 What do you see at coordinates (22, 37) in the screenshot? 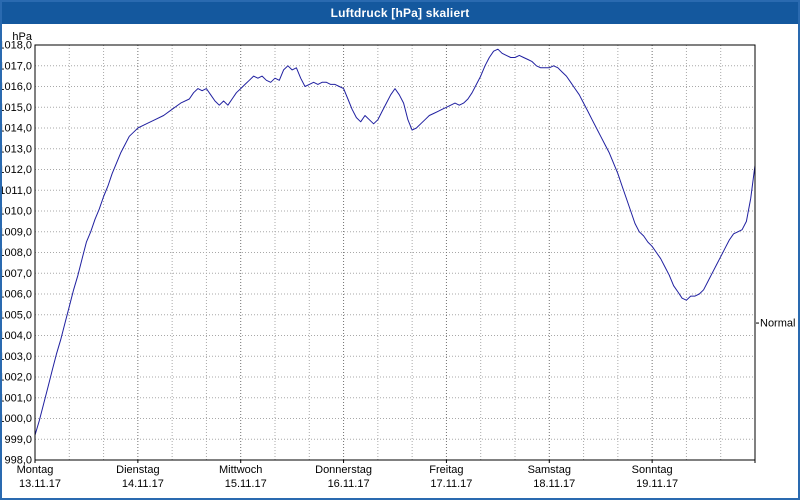
I see `y-axis-unit-label: hPa` at bounding box center [22, 37].